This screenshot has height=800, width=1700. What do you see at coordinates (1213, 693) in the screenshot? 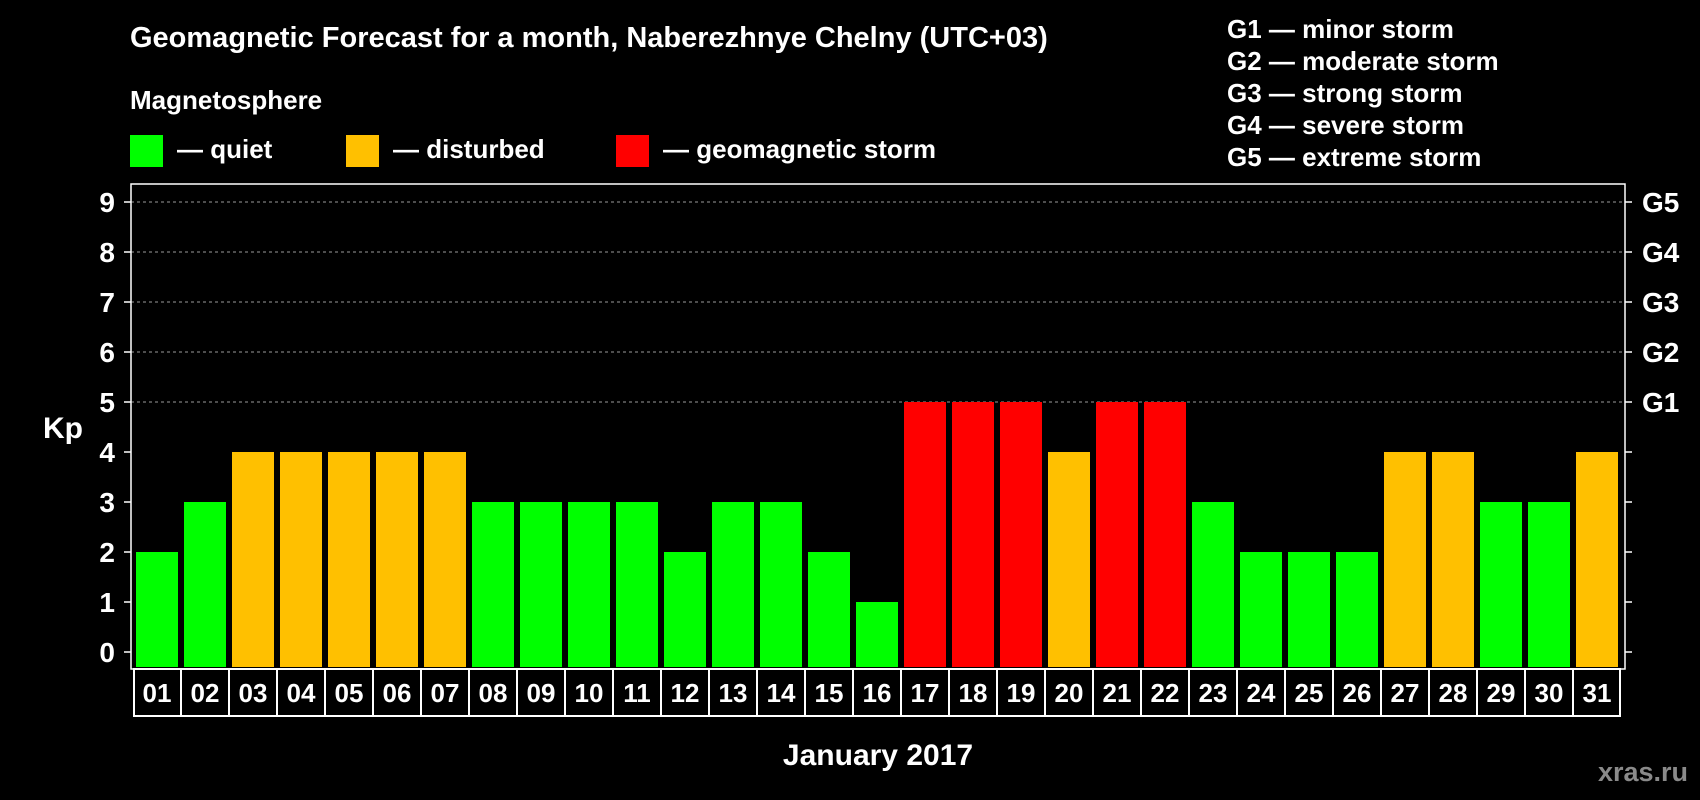
I see `day-label-23: 23` at bounding box center [1213, 693].